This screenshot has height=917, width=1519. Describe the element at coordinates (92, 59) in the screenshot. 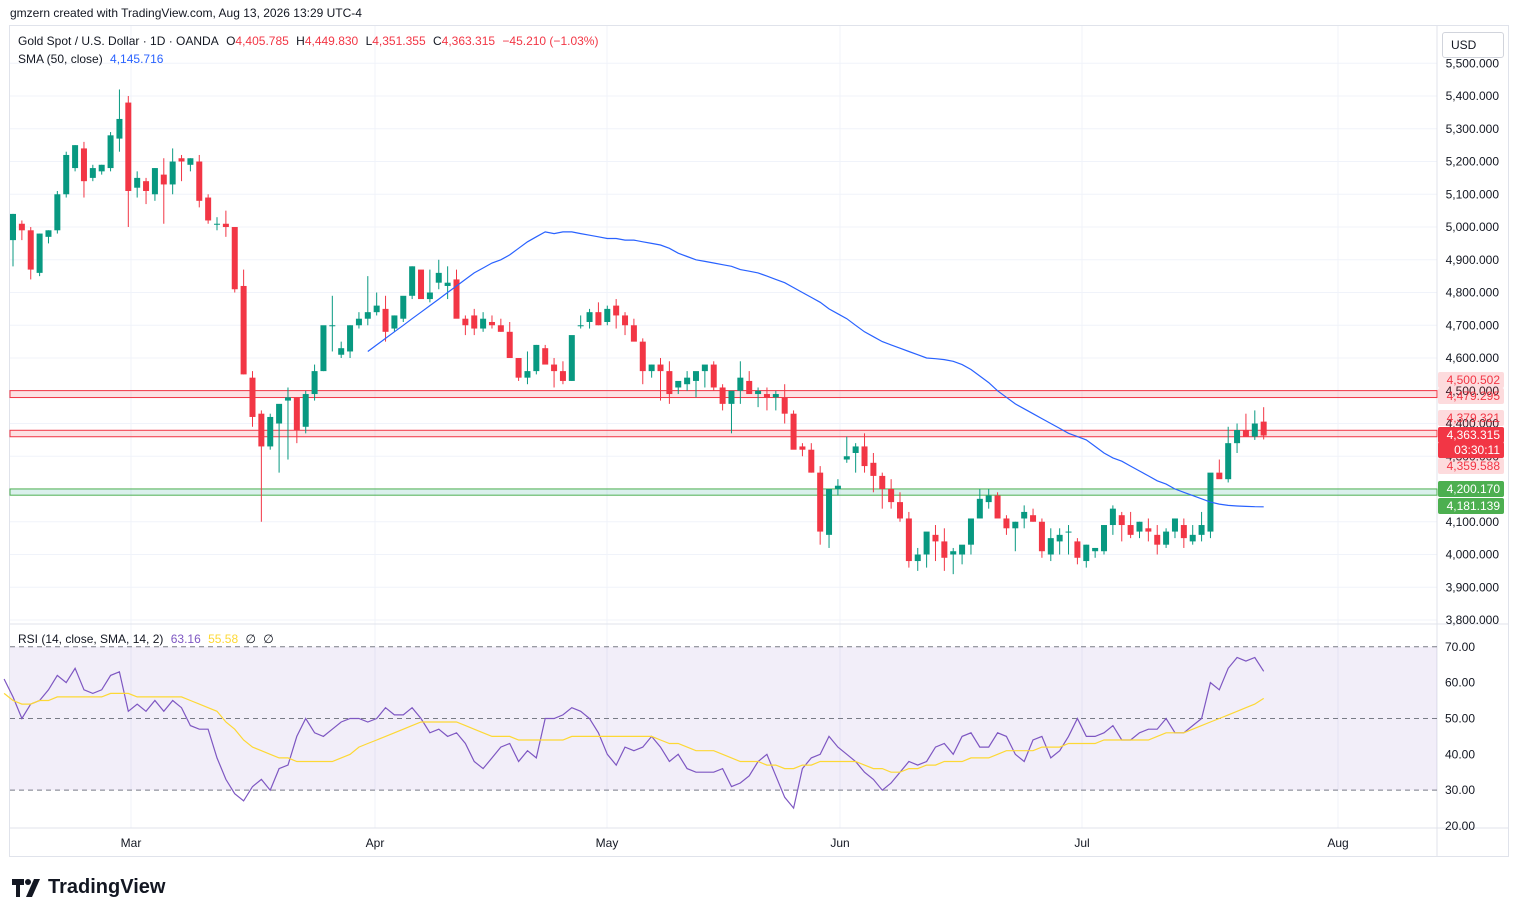

I see `sma-legend: SMA (50, close) 4,145.716` at that location.